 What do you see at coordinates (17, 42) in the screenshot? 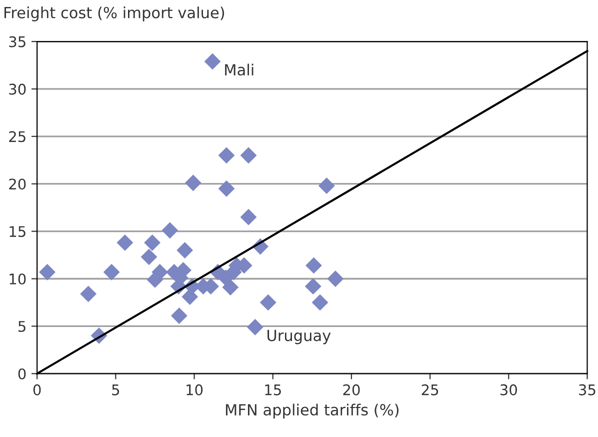
I see `y-tick-label: 35` at bounding box center [17, 42].